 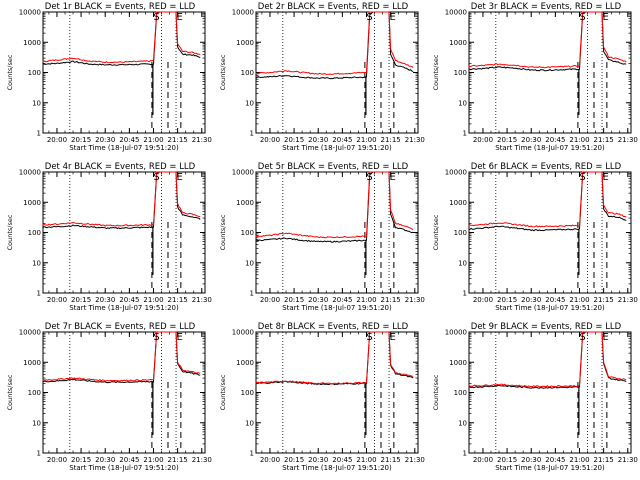 What do you see at coordinates (120, 167) in the screenshot?
I see `chart-title: Det 4r BLACK = Events, RED = LLD` at bounding box center [120, 167].